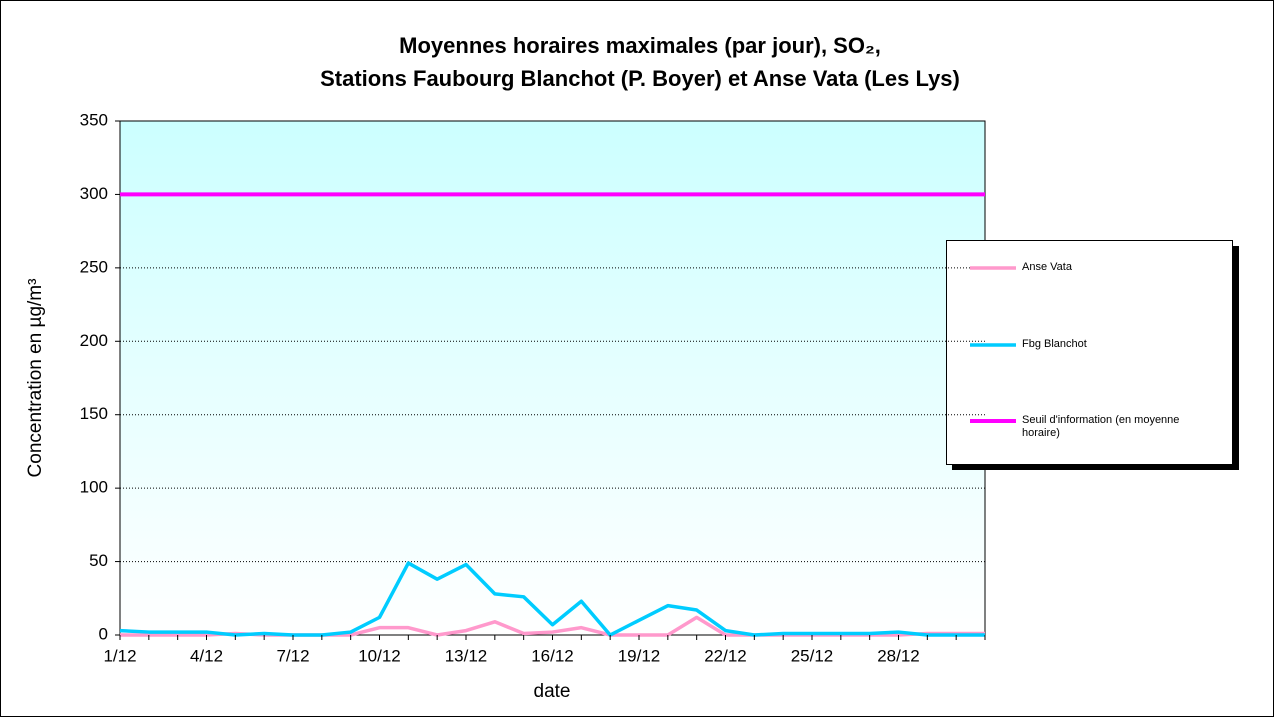 The image size is (1274, 717). What do you see at coordinates (98, 560) in the screenshot?
I see `y-tick-label: 50` at bounding box center [98, 560].